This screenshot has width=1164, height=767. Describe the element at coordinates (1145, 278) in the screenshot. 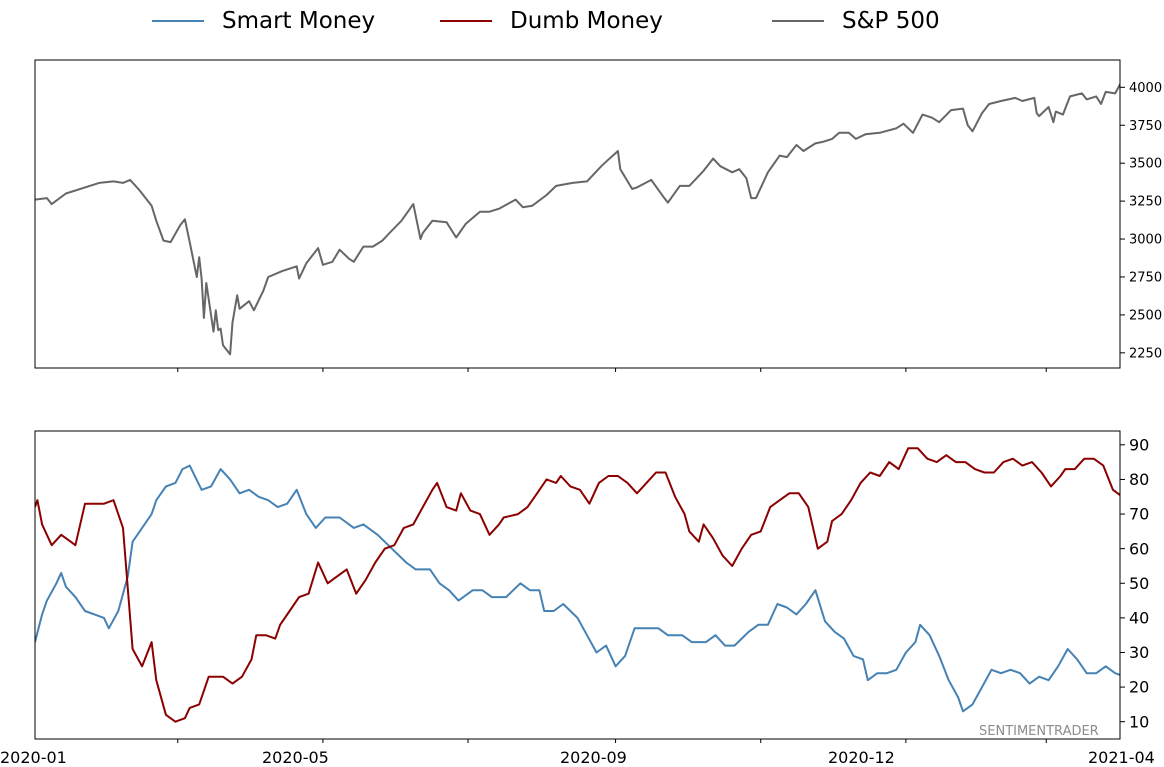

I see `y-tick-label-top: 2750` at that location.